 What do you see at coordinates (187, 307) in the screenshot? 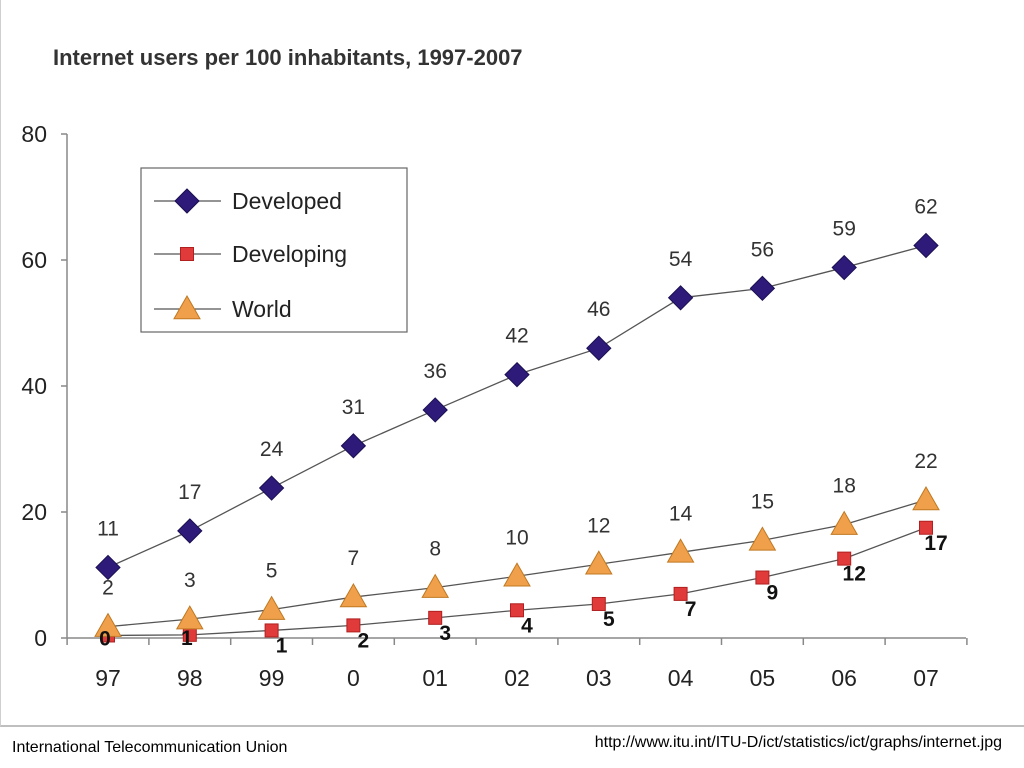
I see `legend-marker-world` at bounding box center [187, 307].